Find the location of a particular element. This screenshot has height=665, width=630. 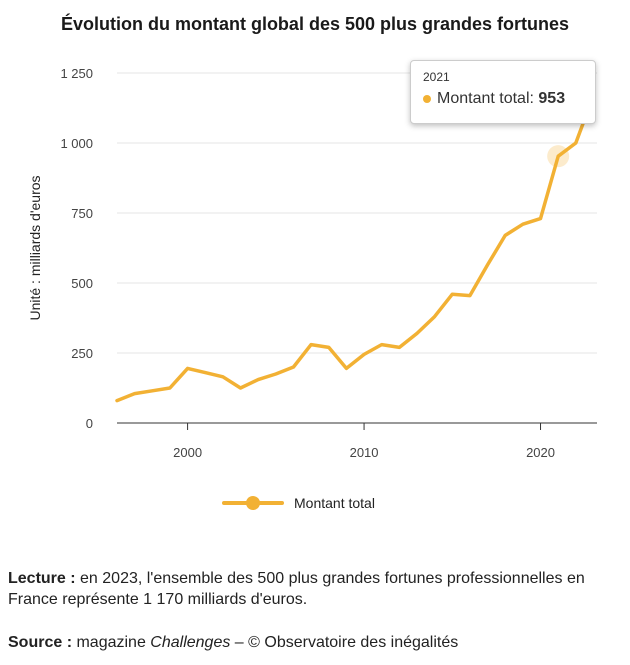

y-tick-label: 0 is located at coordinates (89, 423).